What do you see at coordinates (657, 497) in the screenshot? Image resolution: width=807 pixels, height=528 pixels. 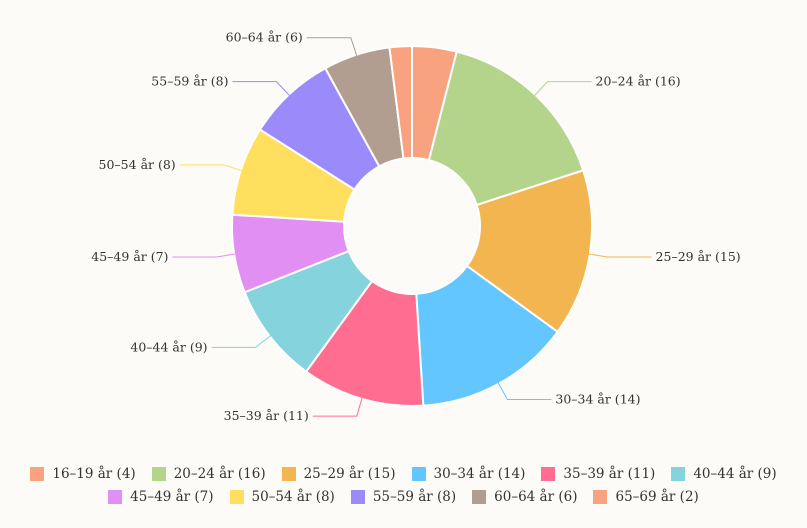 I see `legend-label: 65–69 år (2)` at bounding box center [657, 497].